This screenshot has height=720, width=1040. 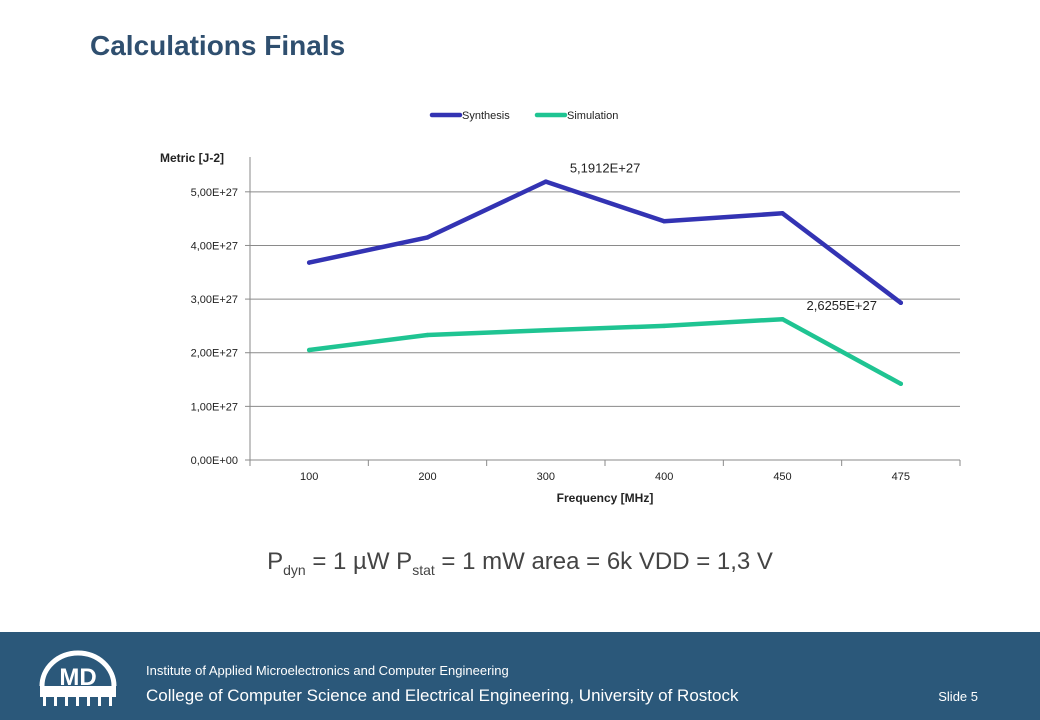 I want to click on x-tick-label: 475, so click(x=901, y=477).